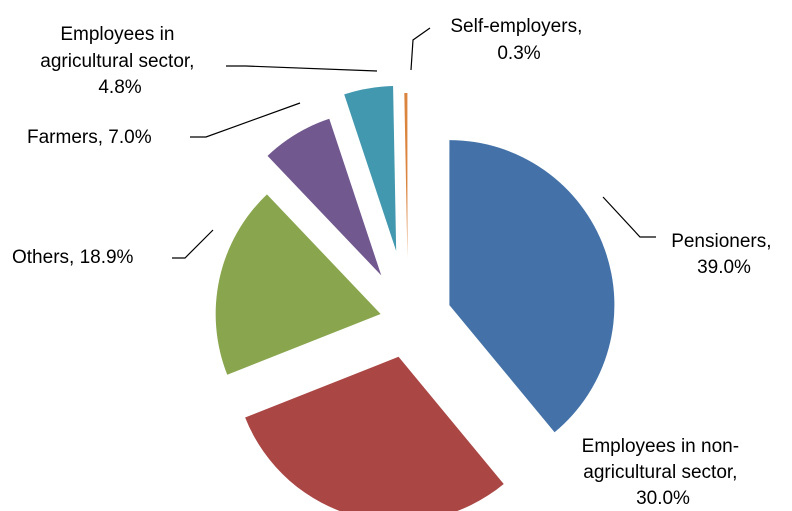 This screenshot has height=511, width=792. I want to click on pie-slice-self-employers, so click(406, 176).